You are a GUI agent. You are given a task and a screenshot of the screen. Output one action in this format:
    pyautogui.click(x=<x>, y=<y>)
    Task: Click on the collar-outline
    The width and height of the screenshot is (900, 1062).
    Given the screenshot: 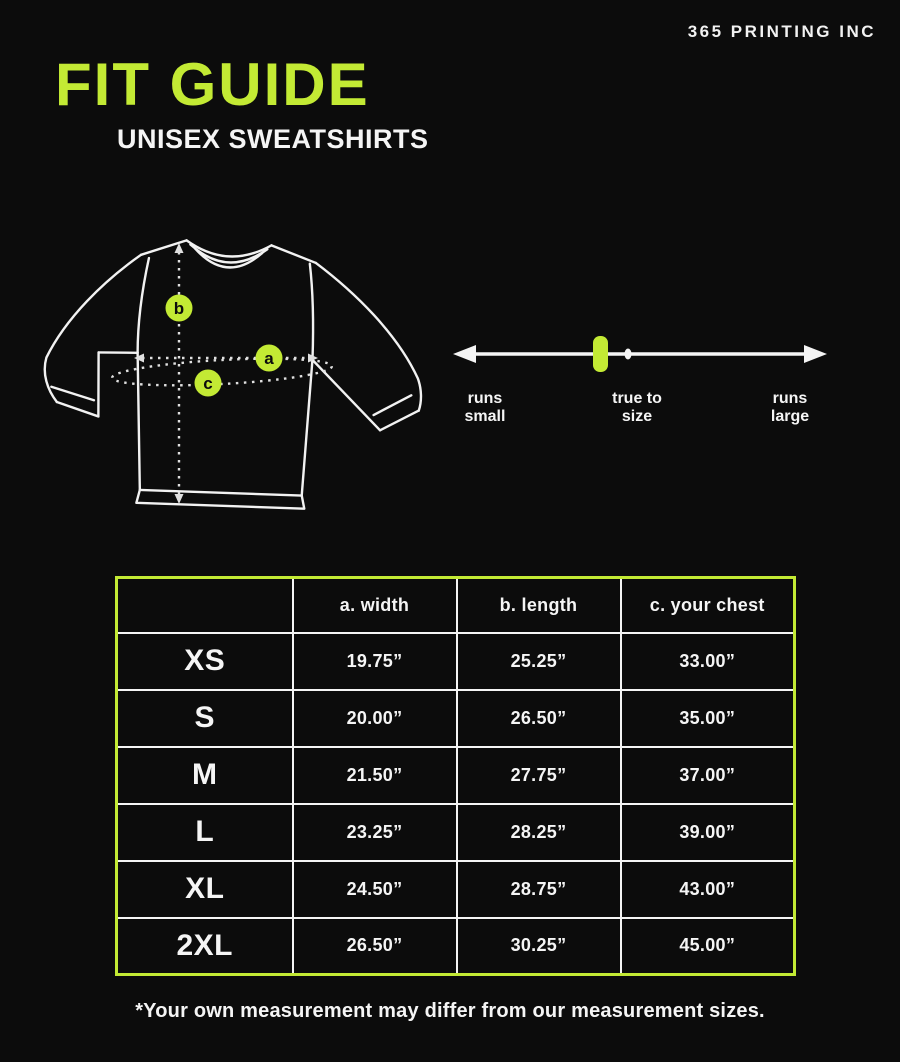 What is the action you would take?
    pyautogui.click(x=229, y=248)
    